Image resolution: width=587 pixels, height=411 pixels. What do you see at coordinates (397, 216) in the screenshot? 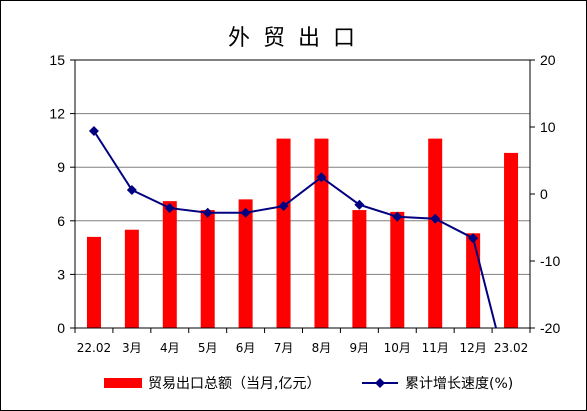
I see `line-point-marker-10月` at bounding box center [397, 216].